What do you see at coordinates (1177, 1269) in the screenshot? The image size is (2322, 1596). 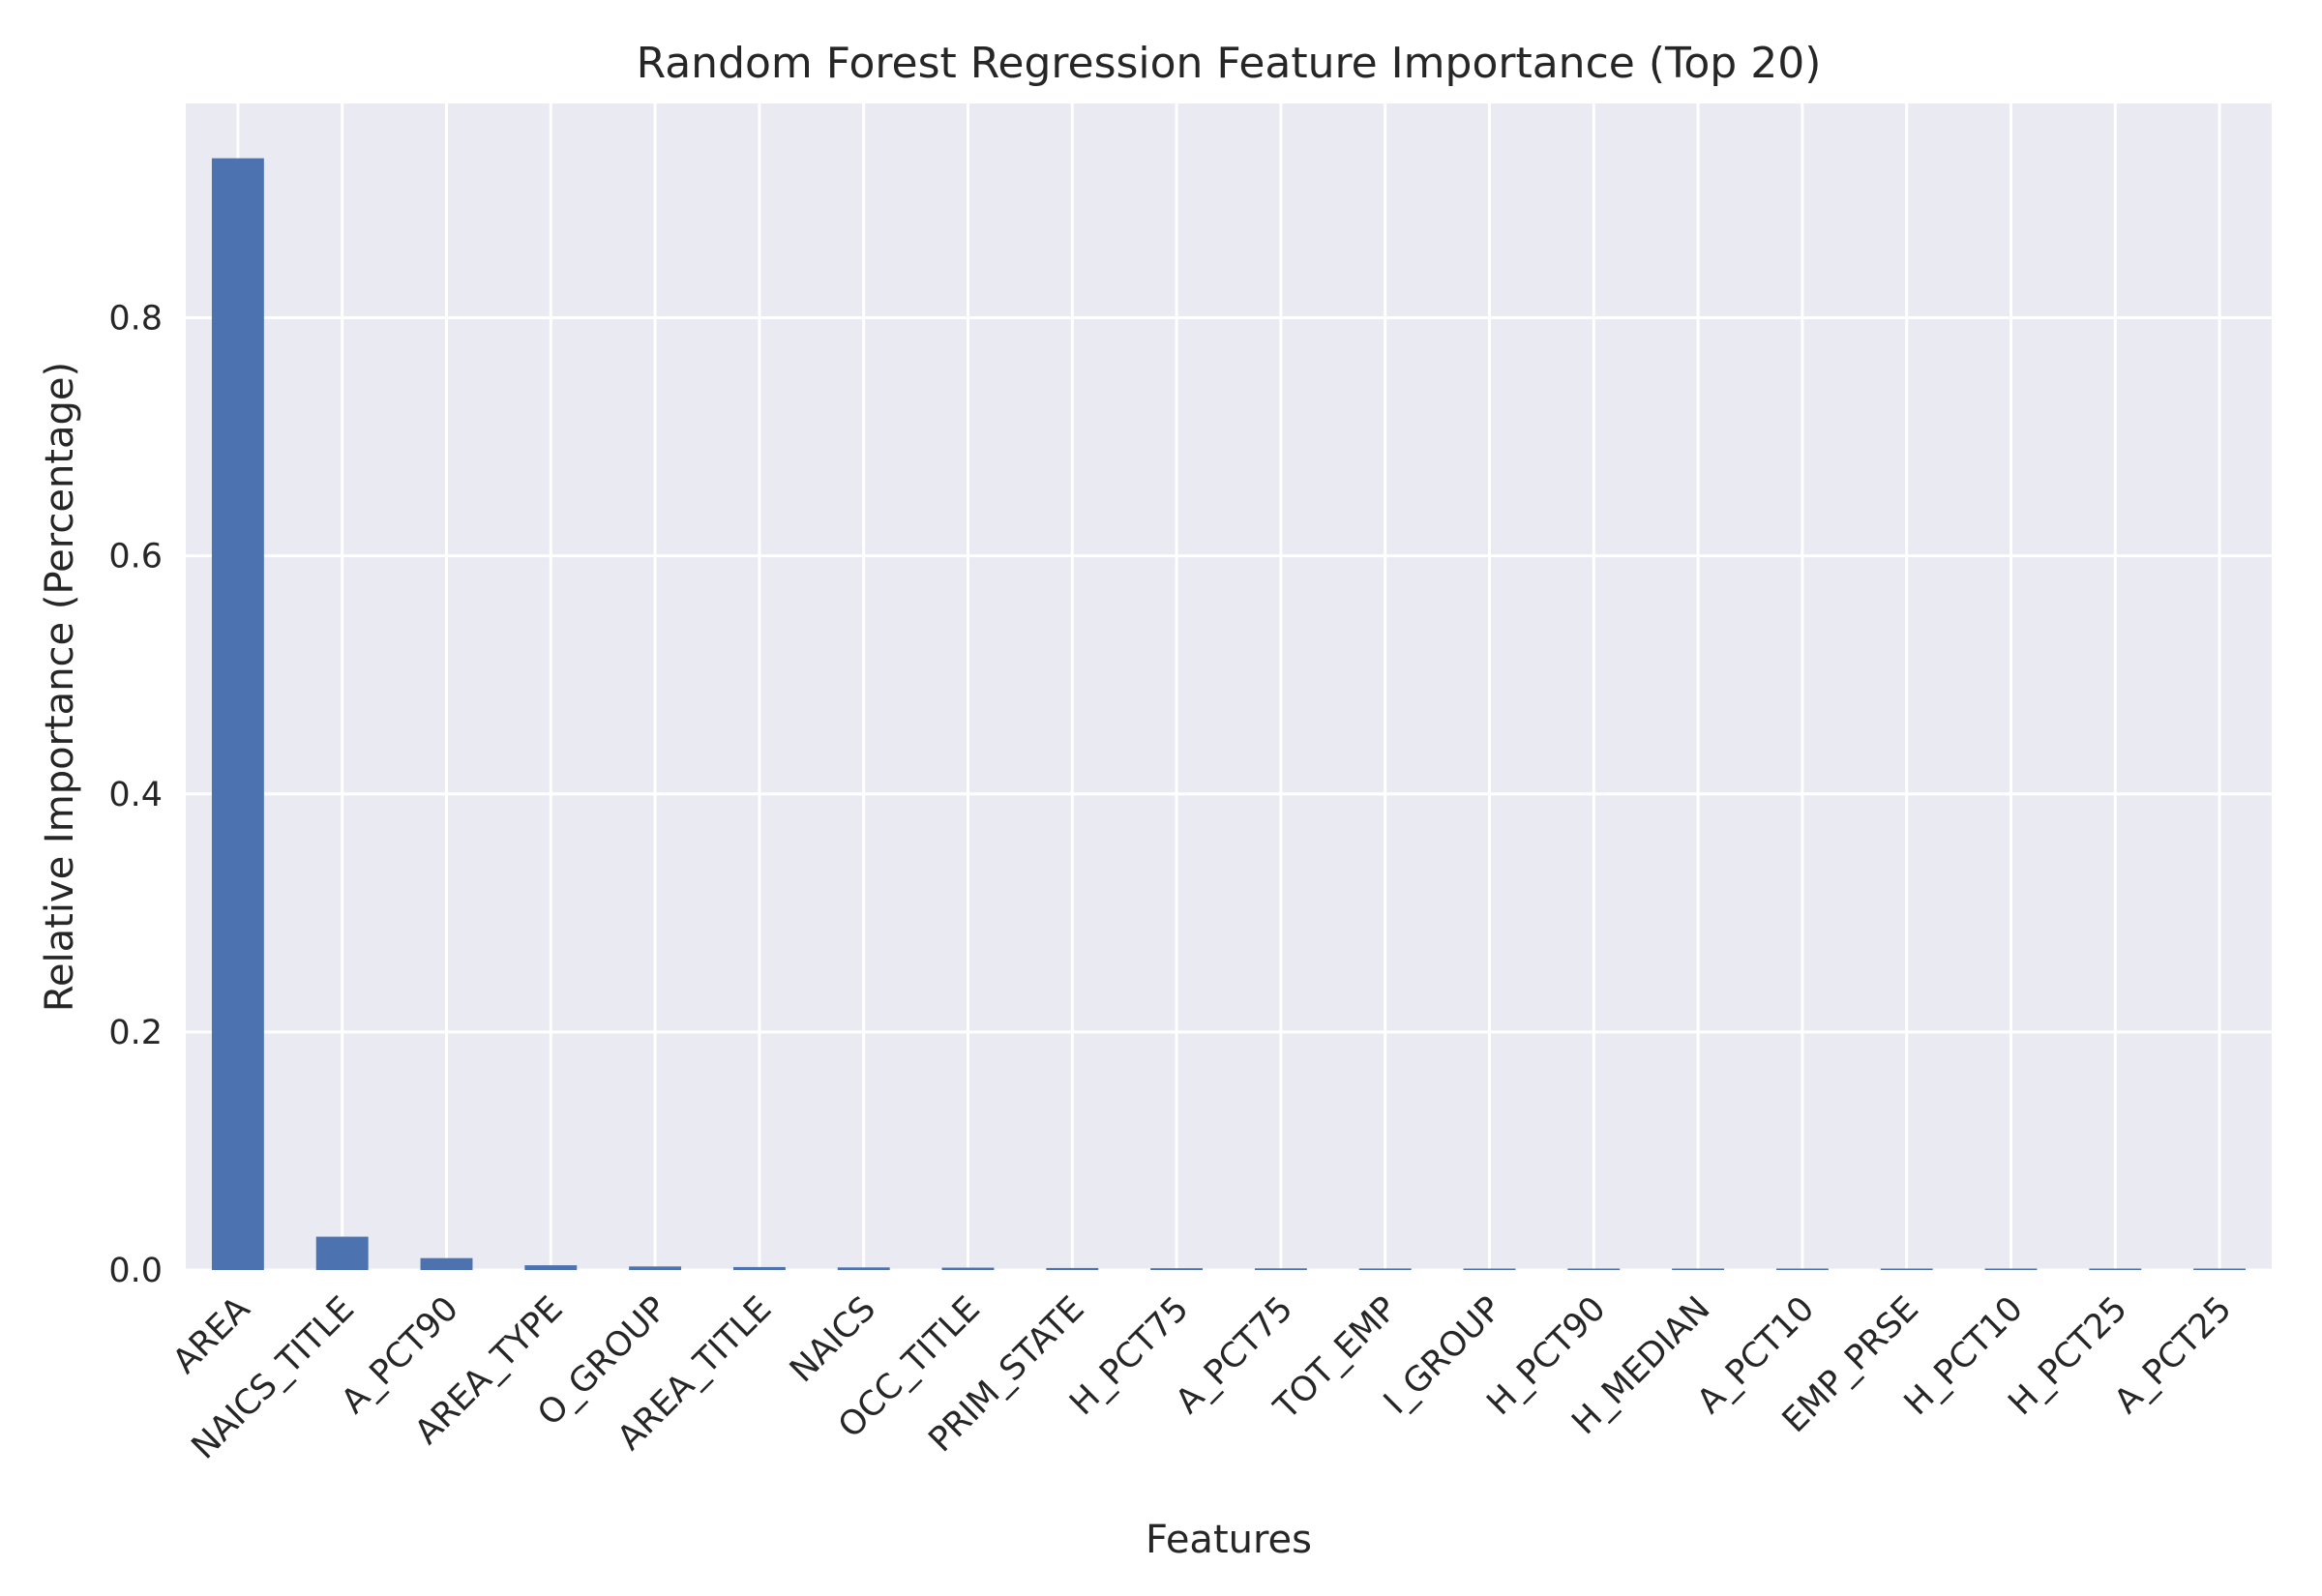 I see `bar-h-pct75` at bounding box center [1177, 1269].